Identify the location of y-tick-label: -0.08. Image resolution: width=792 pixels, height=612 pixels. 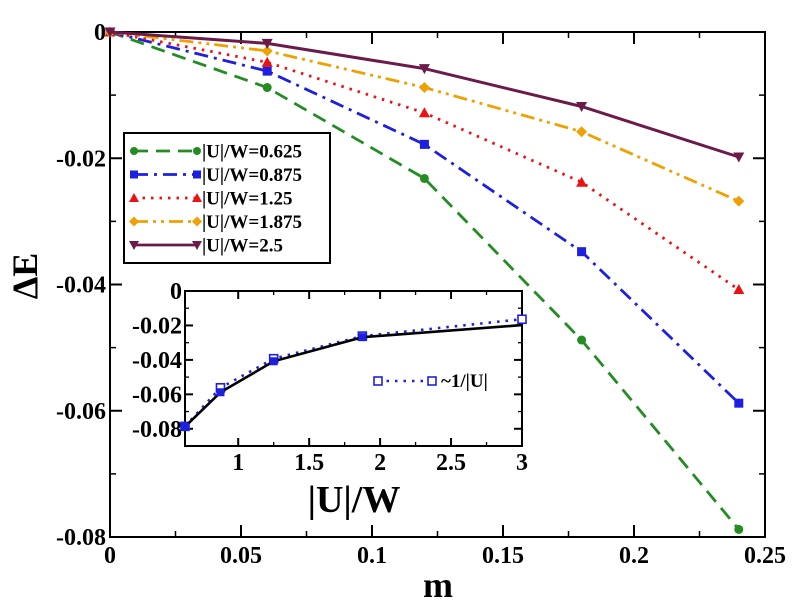
(81, 538).